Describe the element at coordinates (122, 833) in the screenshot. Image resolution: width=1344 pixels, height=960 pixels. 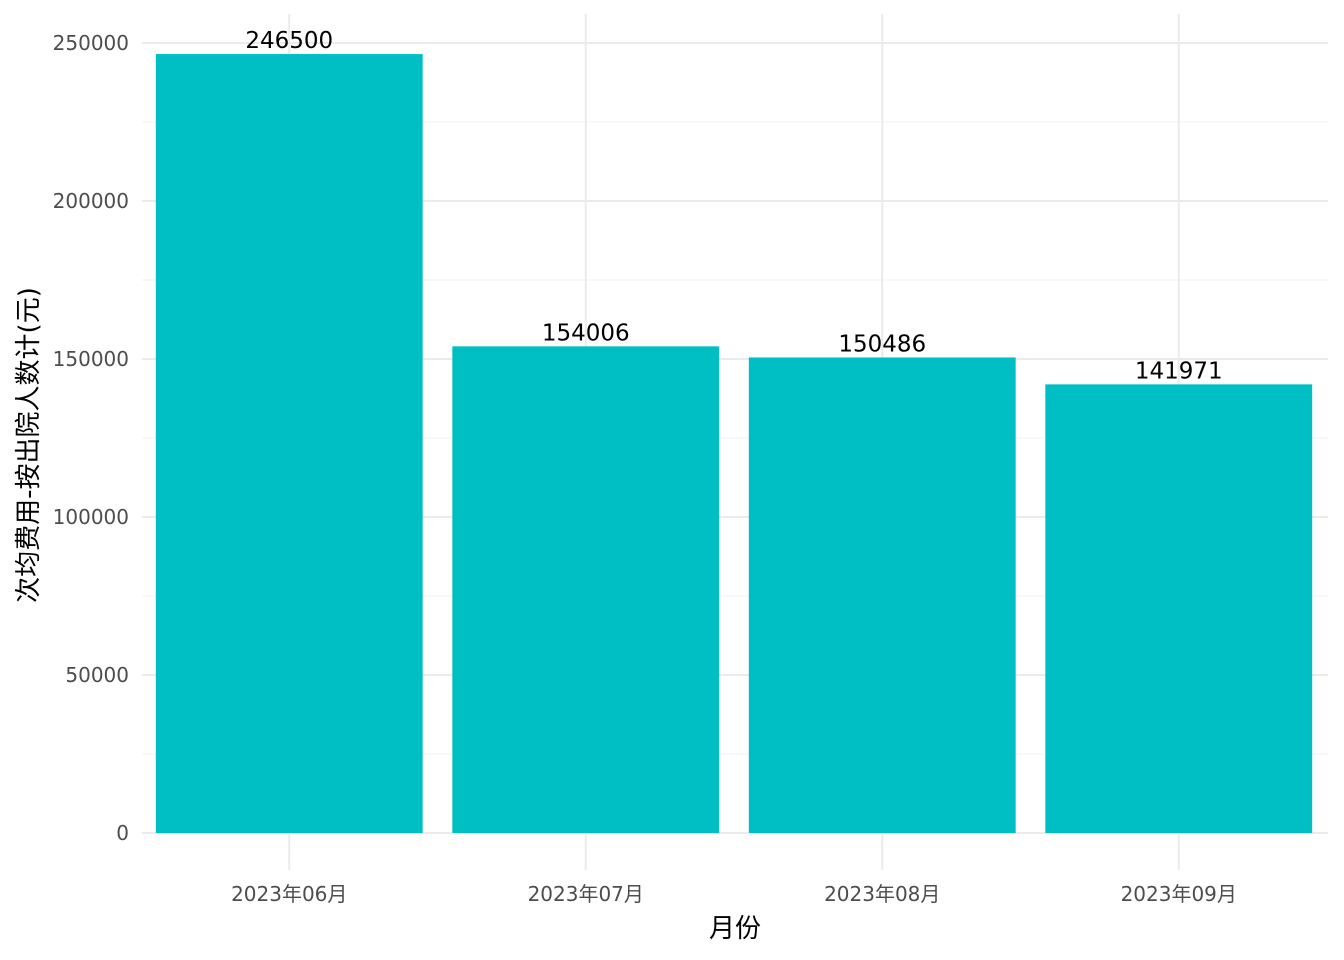
I see `y-tick-label: 0` at that location.